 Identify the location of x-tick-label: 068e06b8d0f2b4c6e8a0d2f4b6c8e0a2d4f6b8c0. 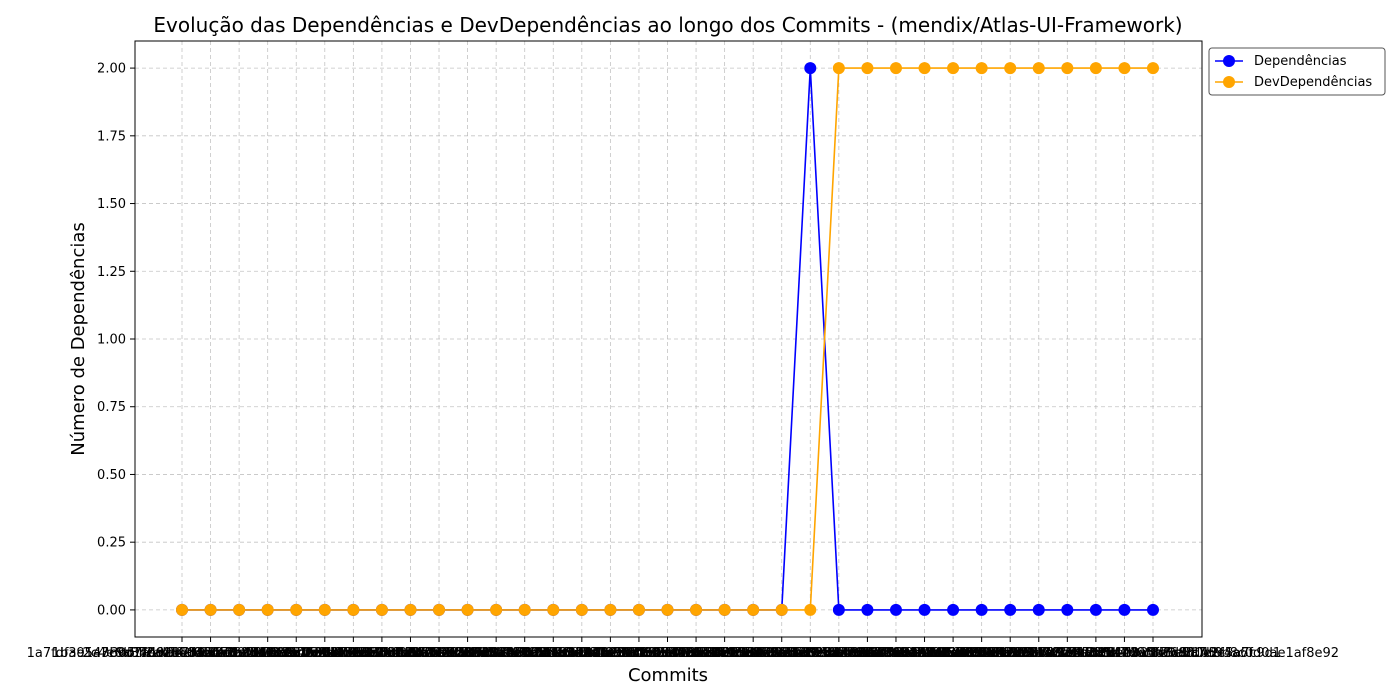
(1095, 653).